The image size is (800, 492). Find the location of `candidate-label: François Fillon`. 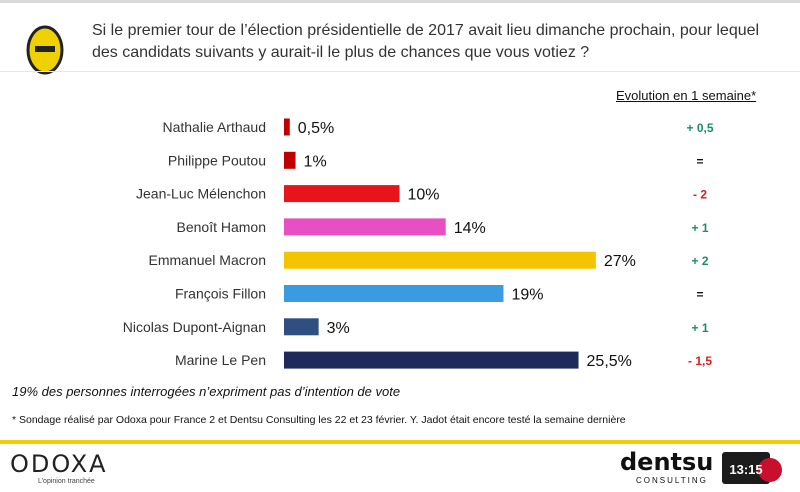

candidate-label: François Fillon is located at coordinates (220, 294).